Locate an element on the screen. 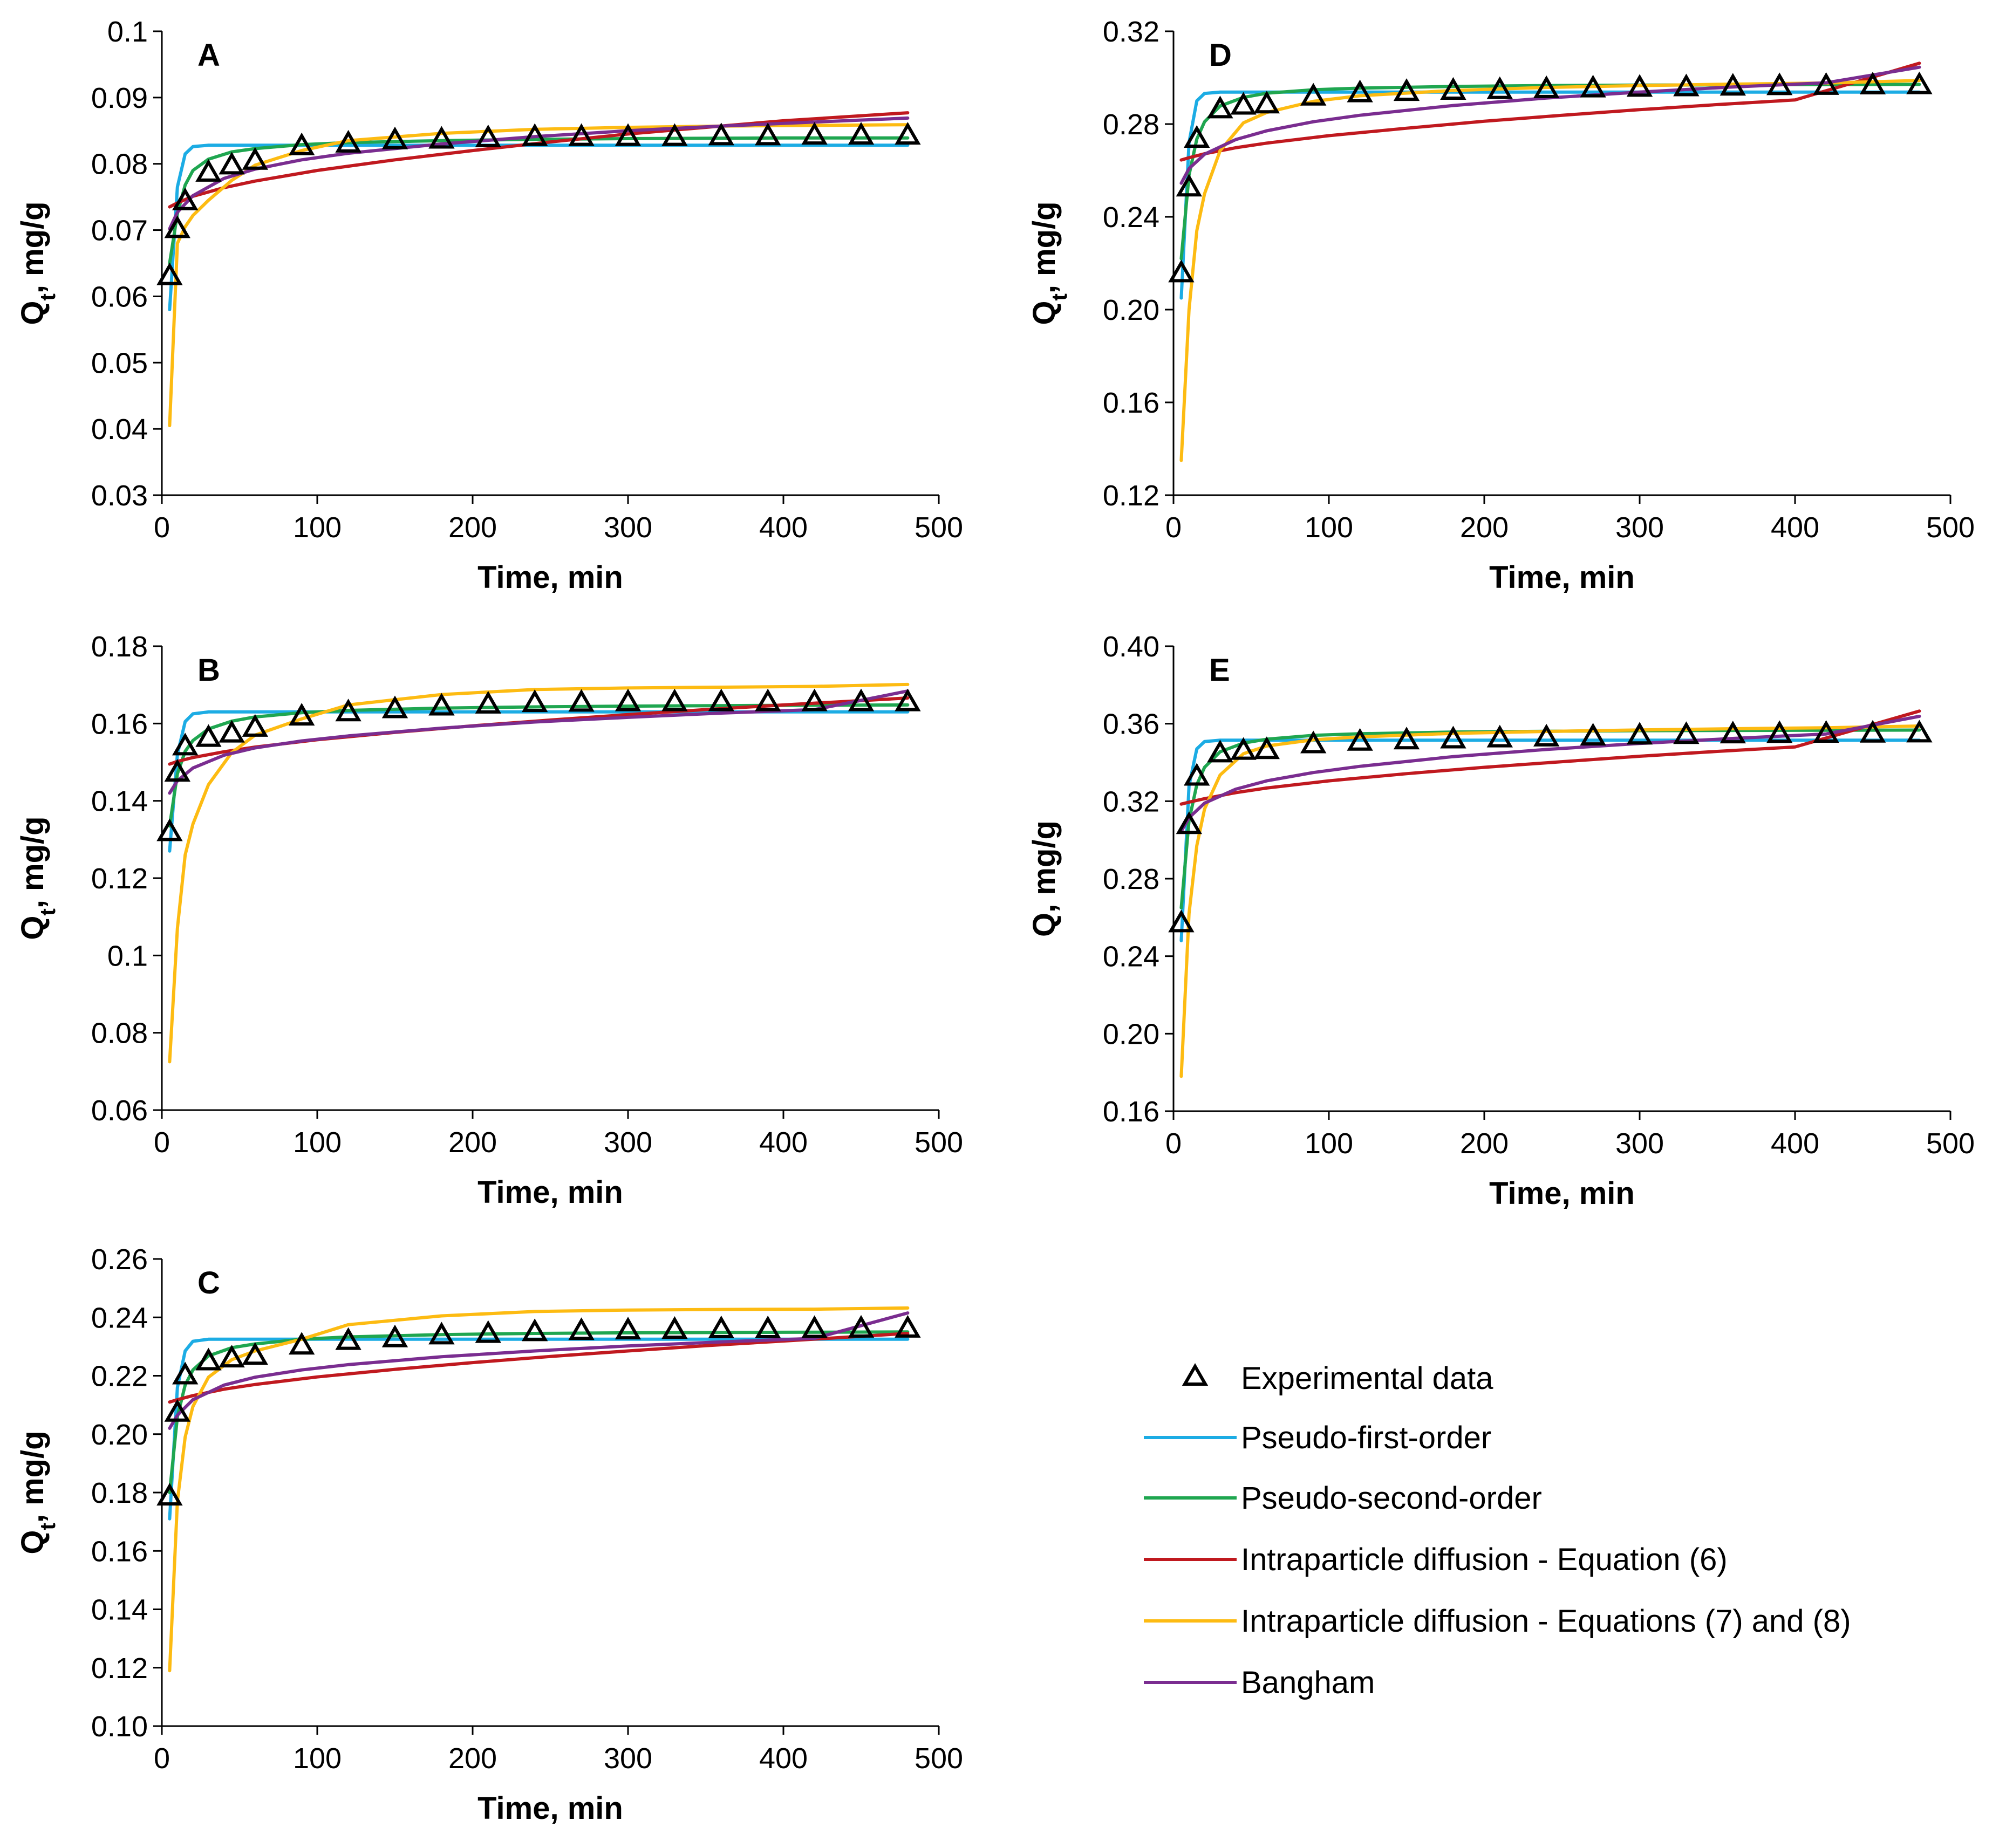 Image resolution: width=2006 pixels, height=1848 pixels. y-tick-label: 0.18 is located at coordinates (120, 1493).